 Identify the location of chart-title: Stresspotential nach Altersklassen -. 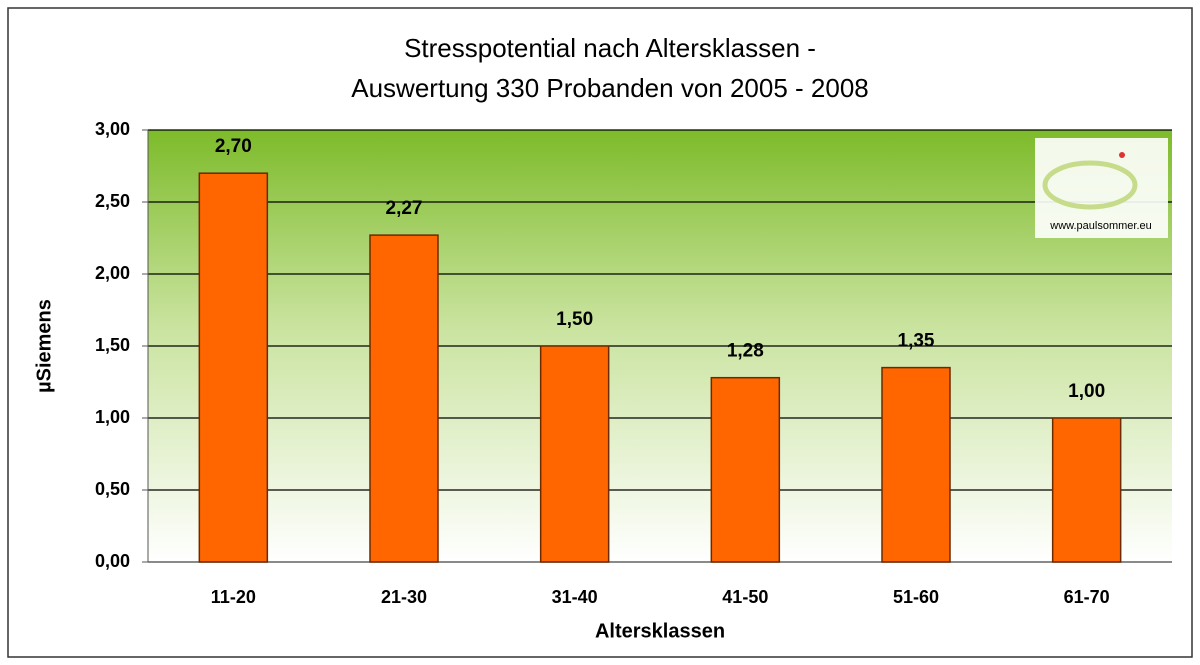
(610, 48).